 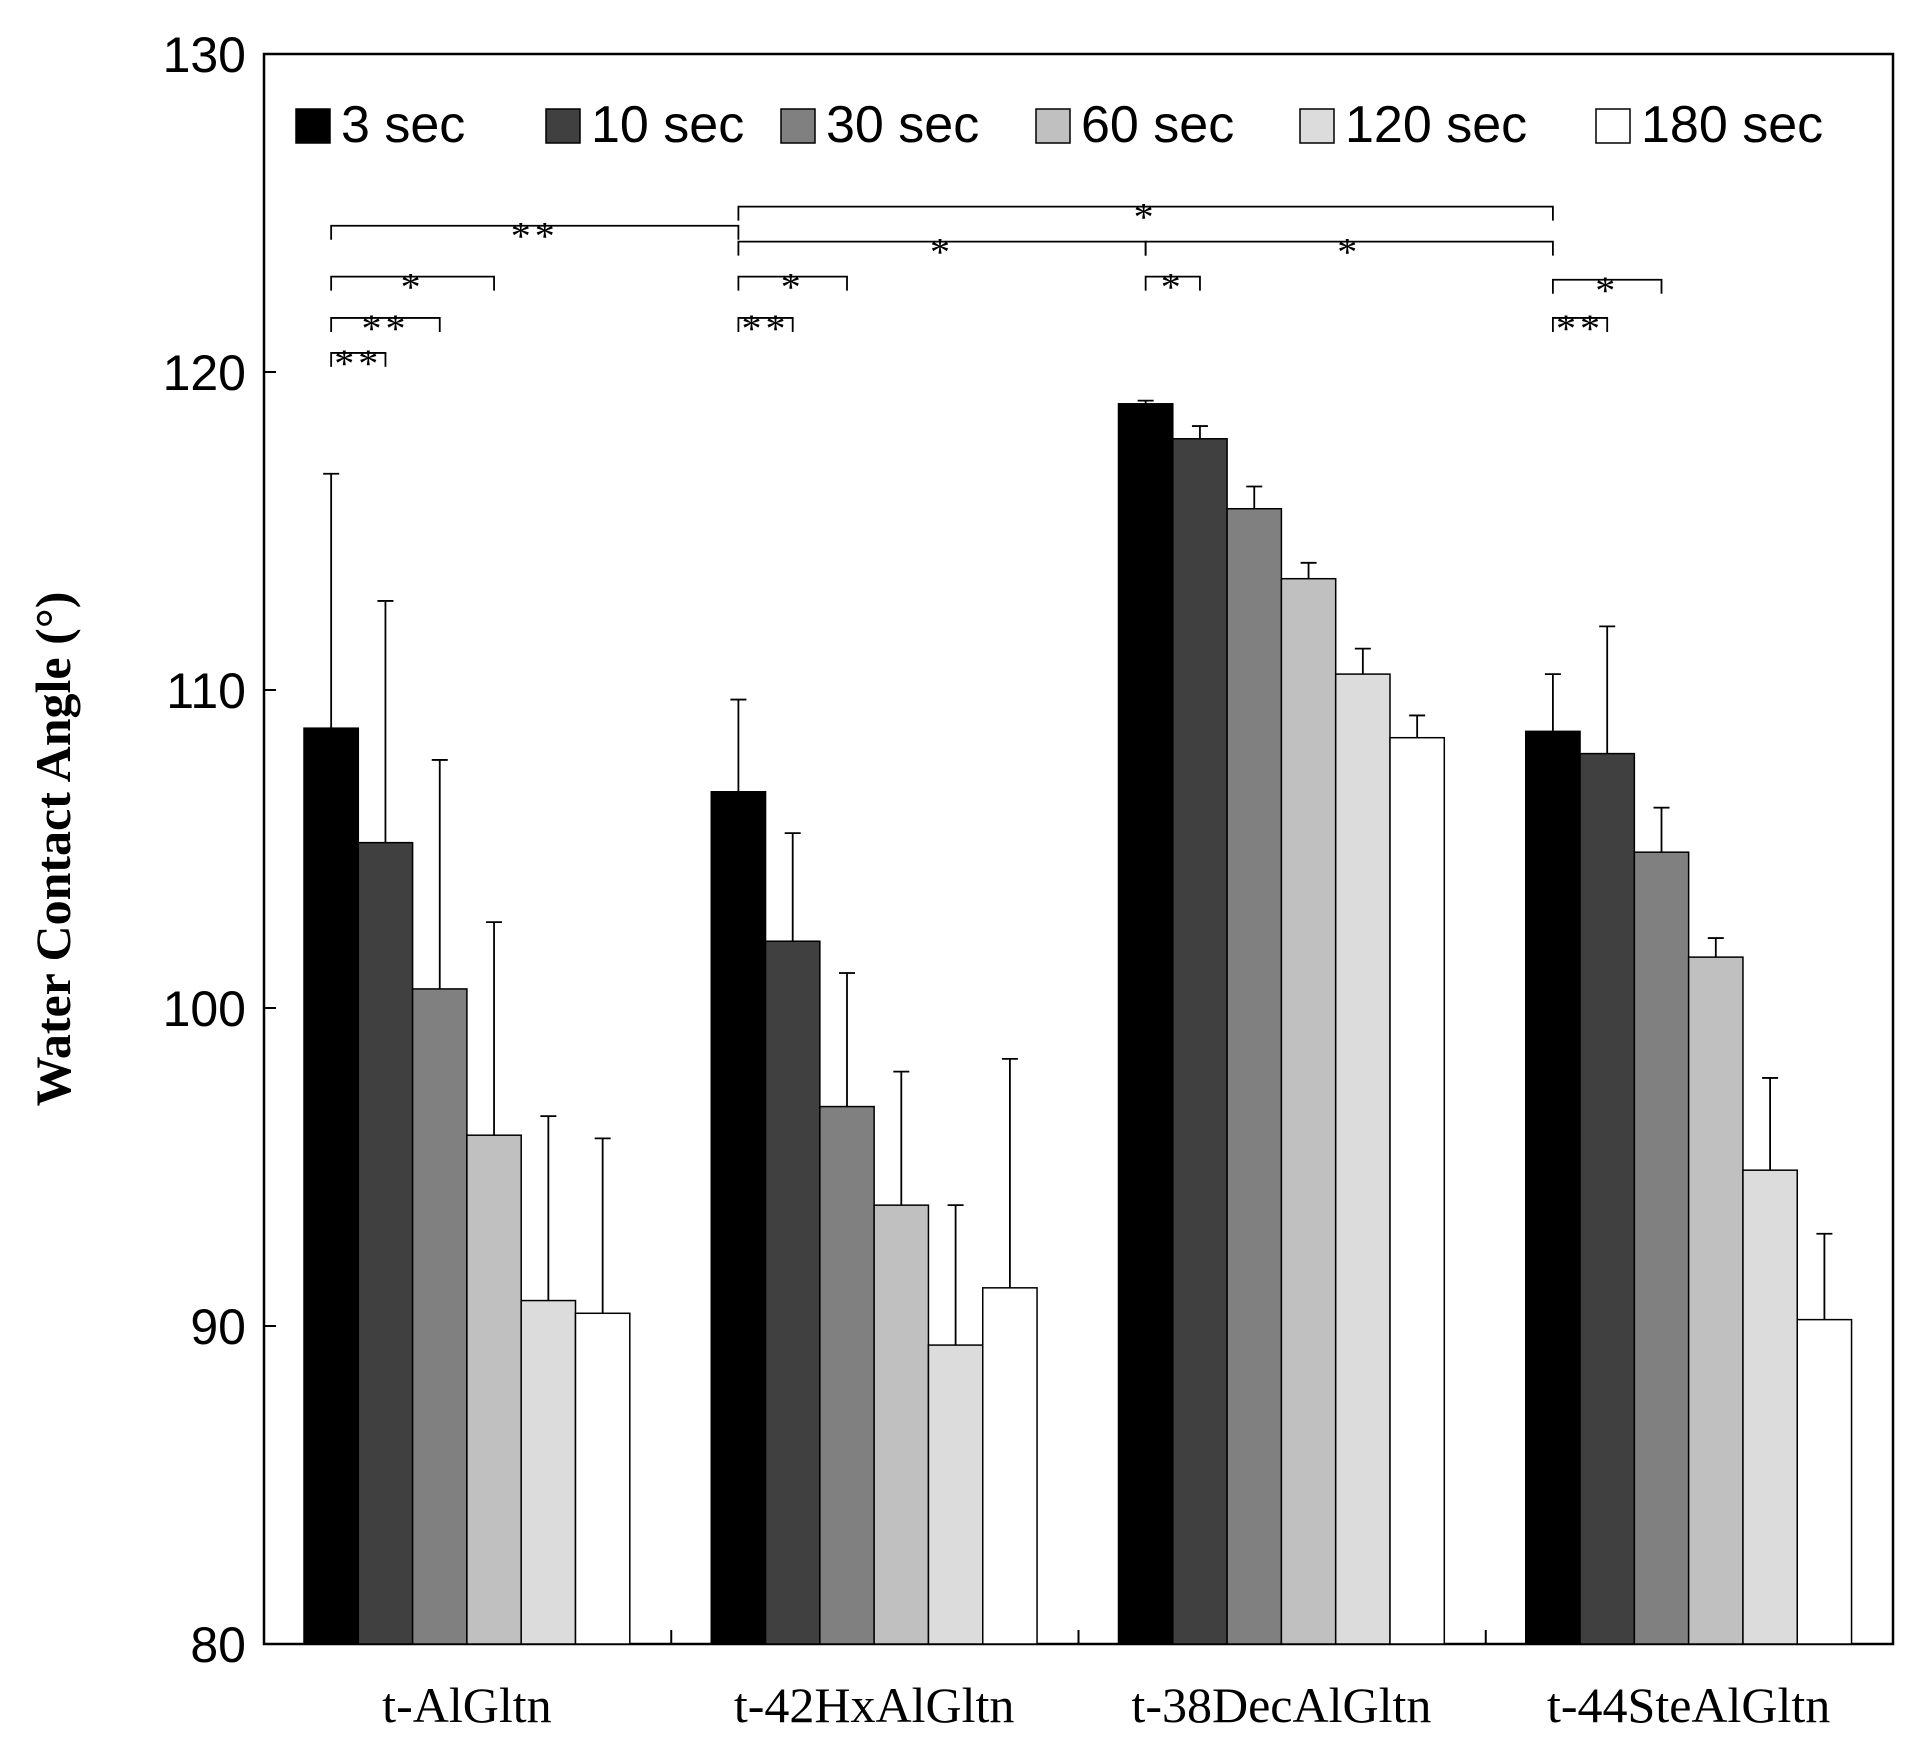 What do you see at coordinates (1281, 1705) in the screenshot?
I see `x-tick-label: t-38DecAlGltn` at bounding box center [1281, 1705].